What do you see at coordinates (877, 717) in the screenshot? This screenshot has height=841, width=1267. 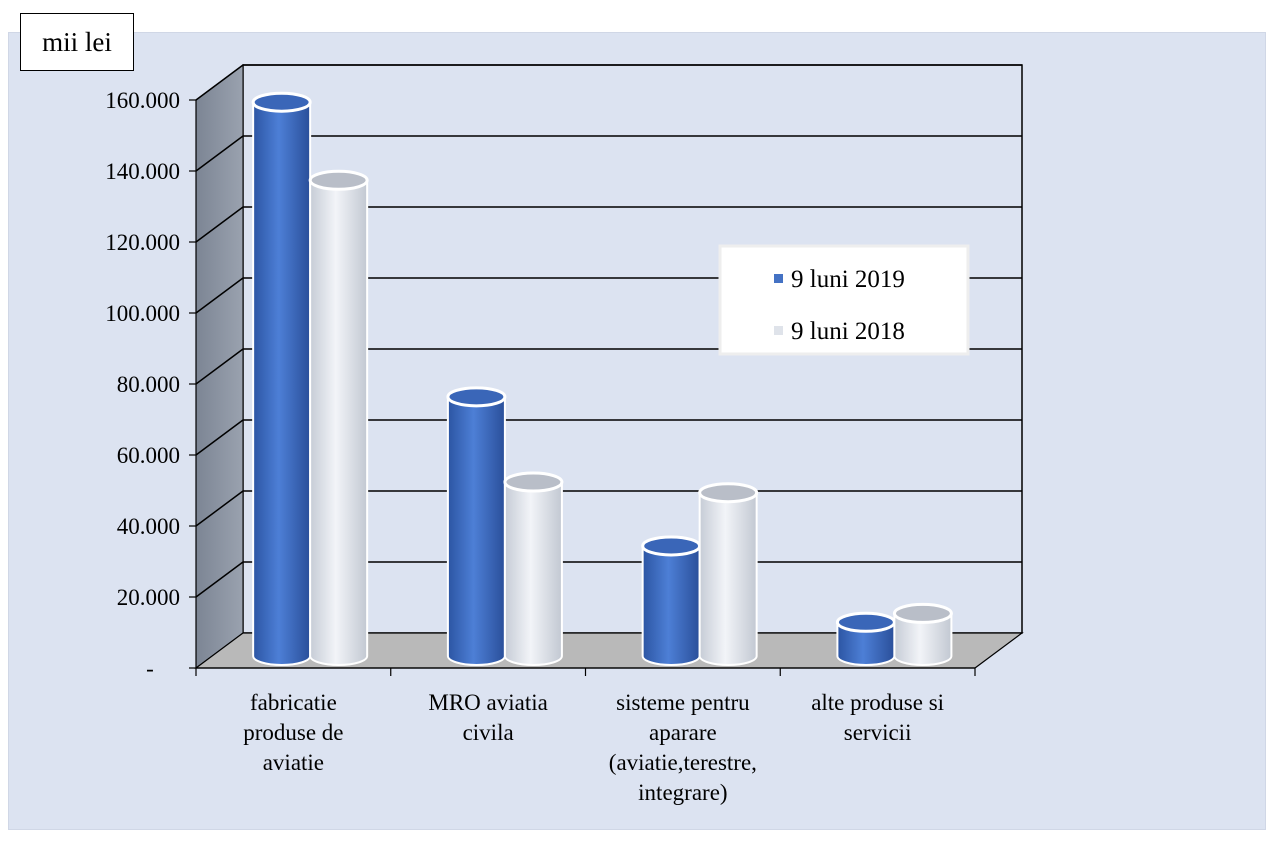 I see `category-label: alte produse si servicii` at bounding box center [877, 717].